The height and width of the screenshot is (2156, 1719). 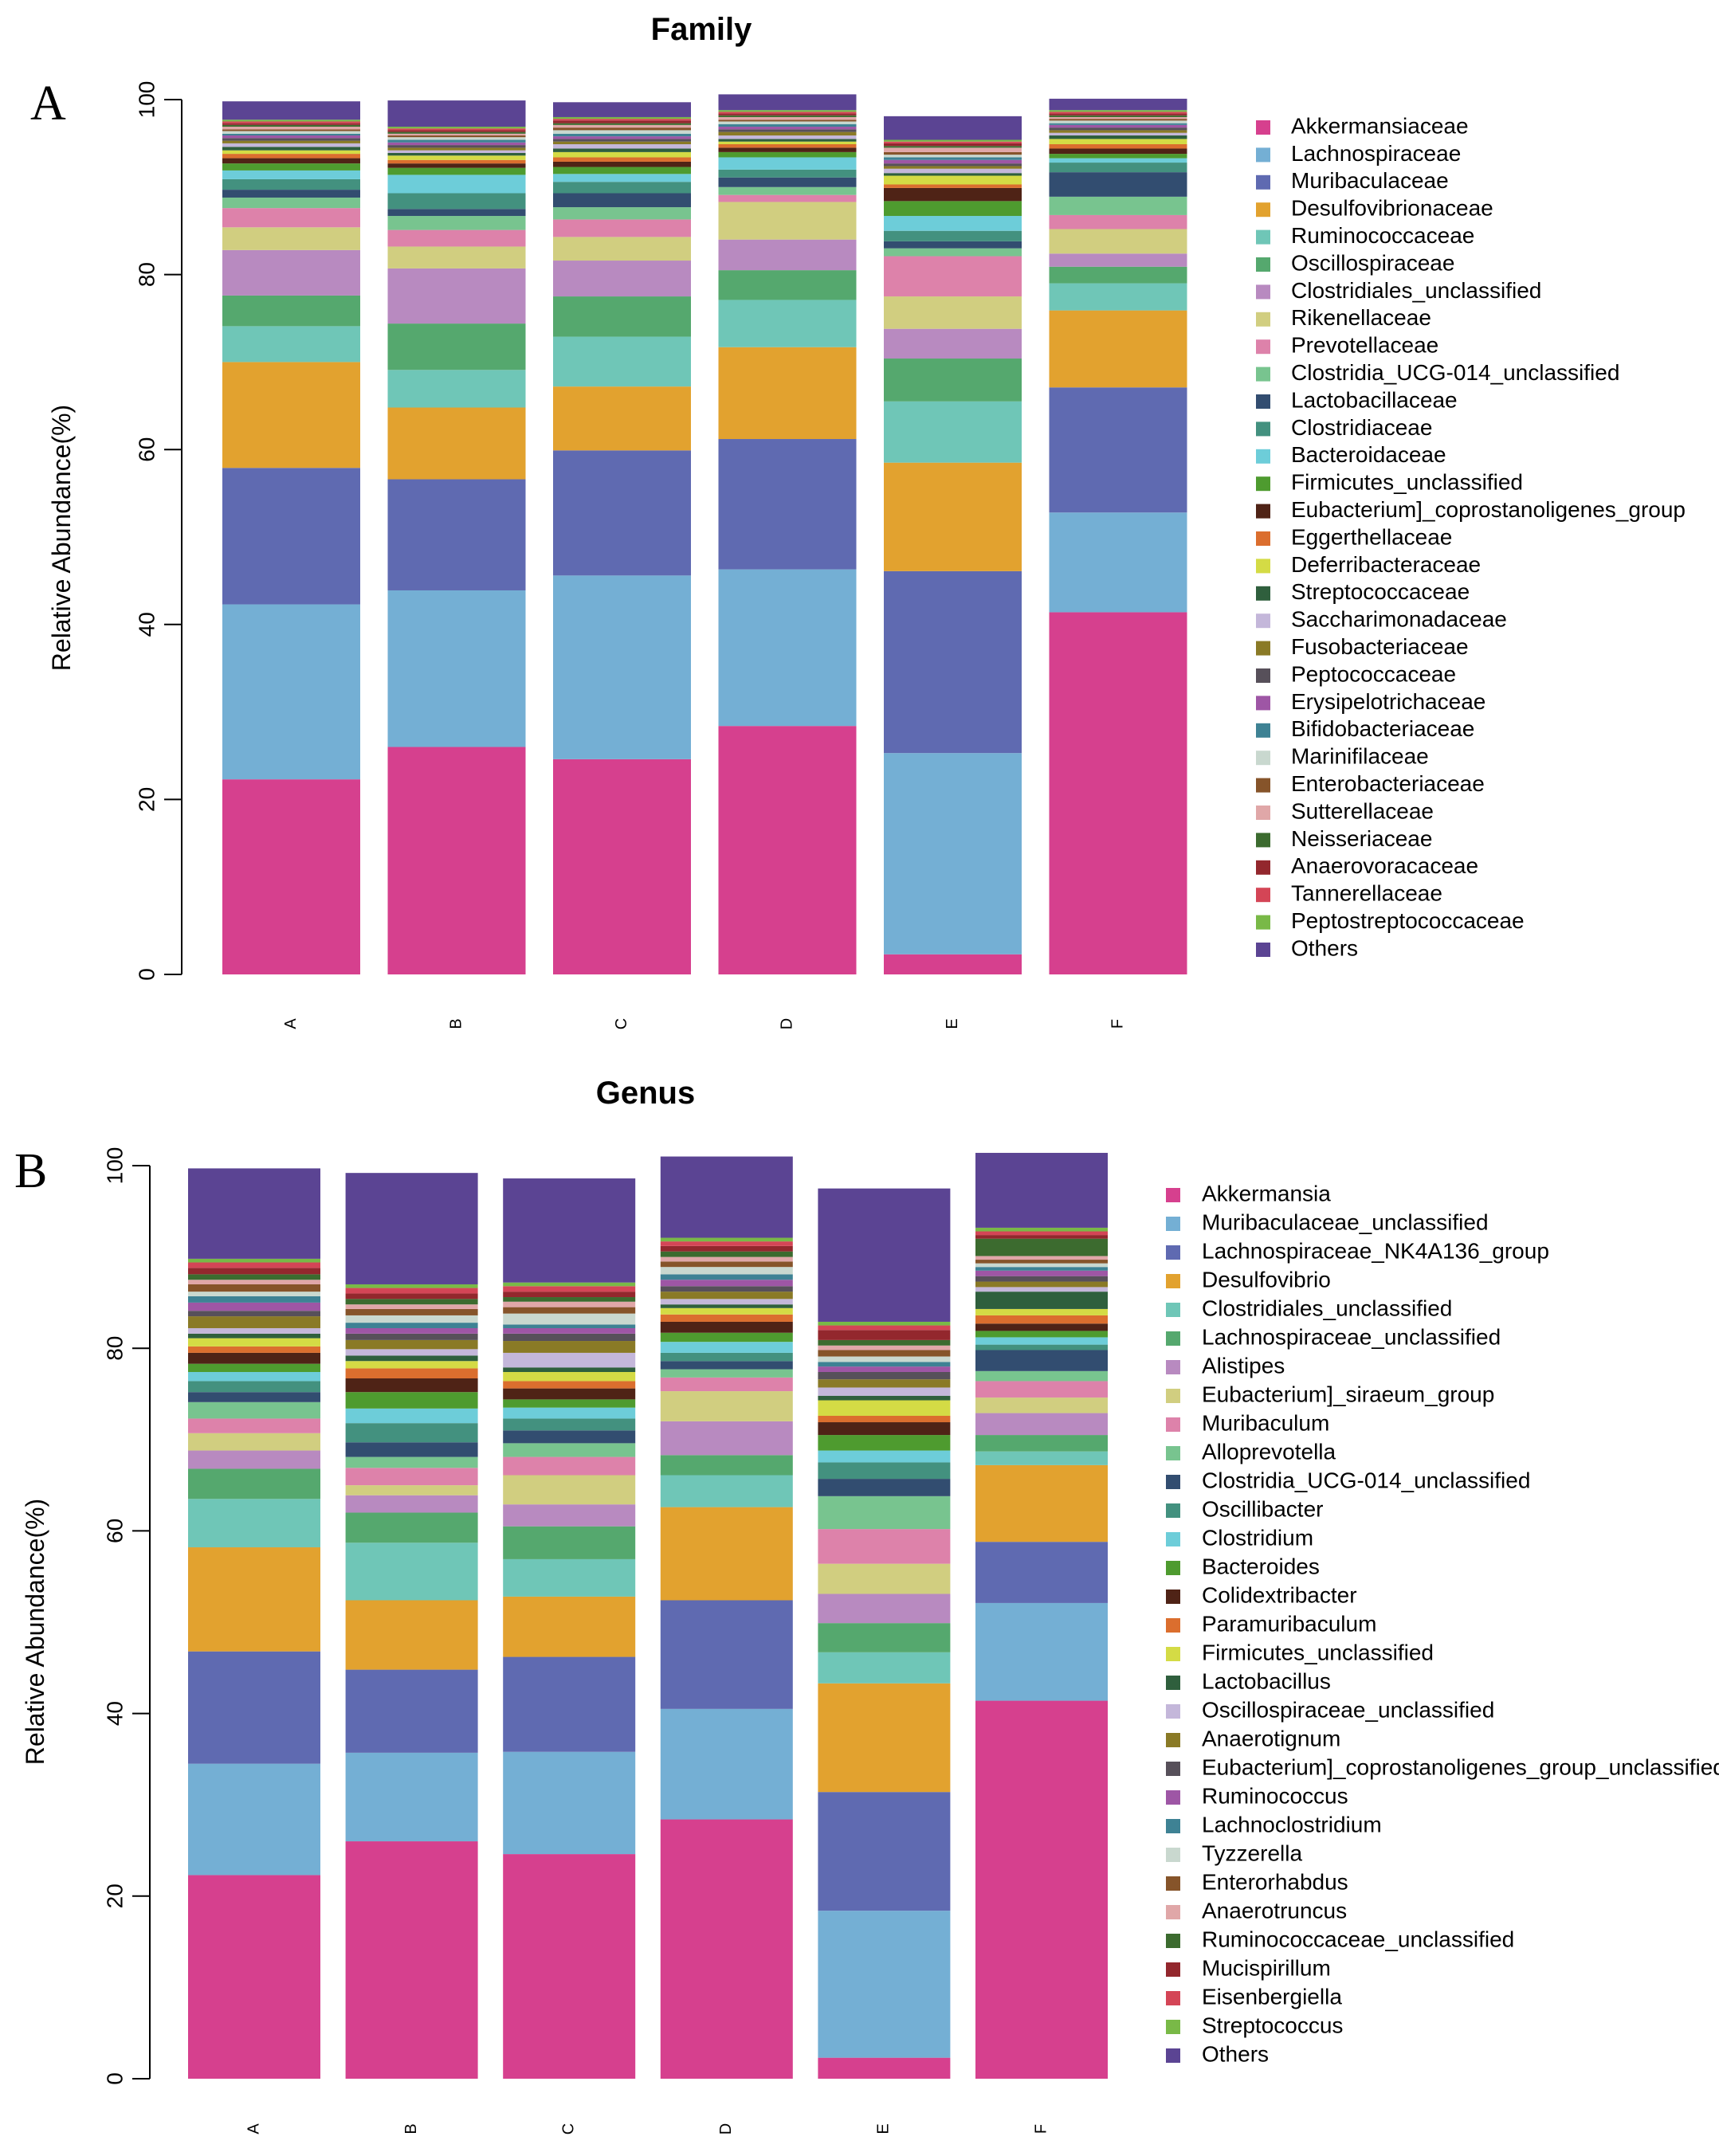 I want to click on legend-label: Oscillospiraceae_unclassified, so click(x=1348, y=1709).